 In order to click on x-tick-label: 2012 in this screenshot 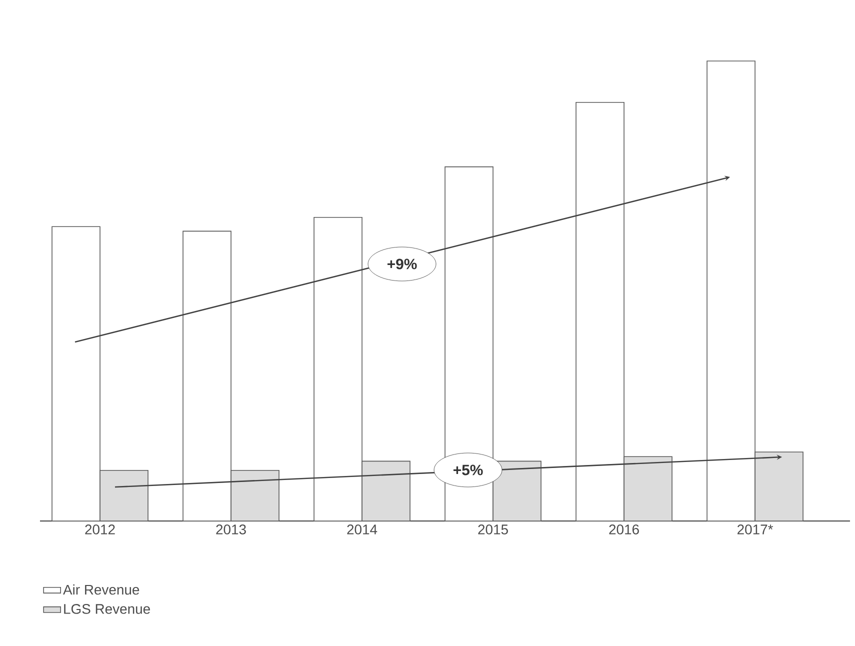, I will do `click(100, 529)`.